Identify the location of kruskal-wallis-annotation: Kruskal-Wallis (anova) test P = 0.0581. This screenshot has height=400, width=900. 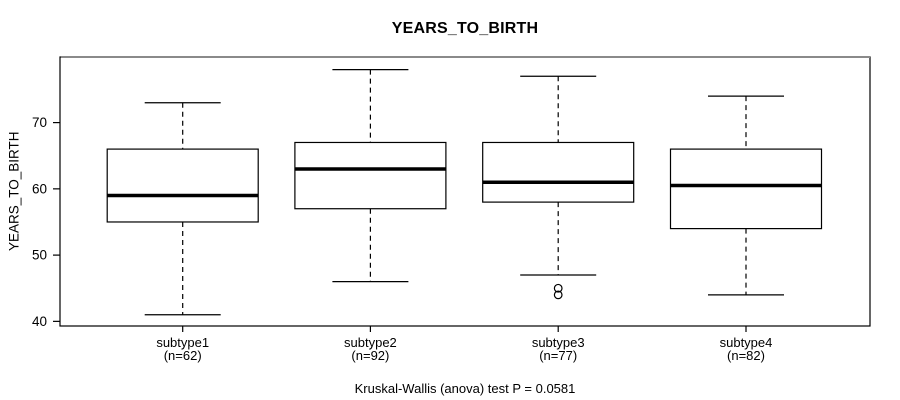
(465, 388).